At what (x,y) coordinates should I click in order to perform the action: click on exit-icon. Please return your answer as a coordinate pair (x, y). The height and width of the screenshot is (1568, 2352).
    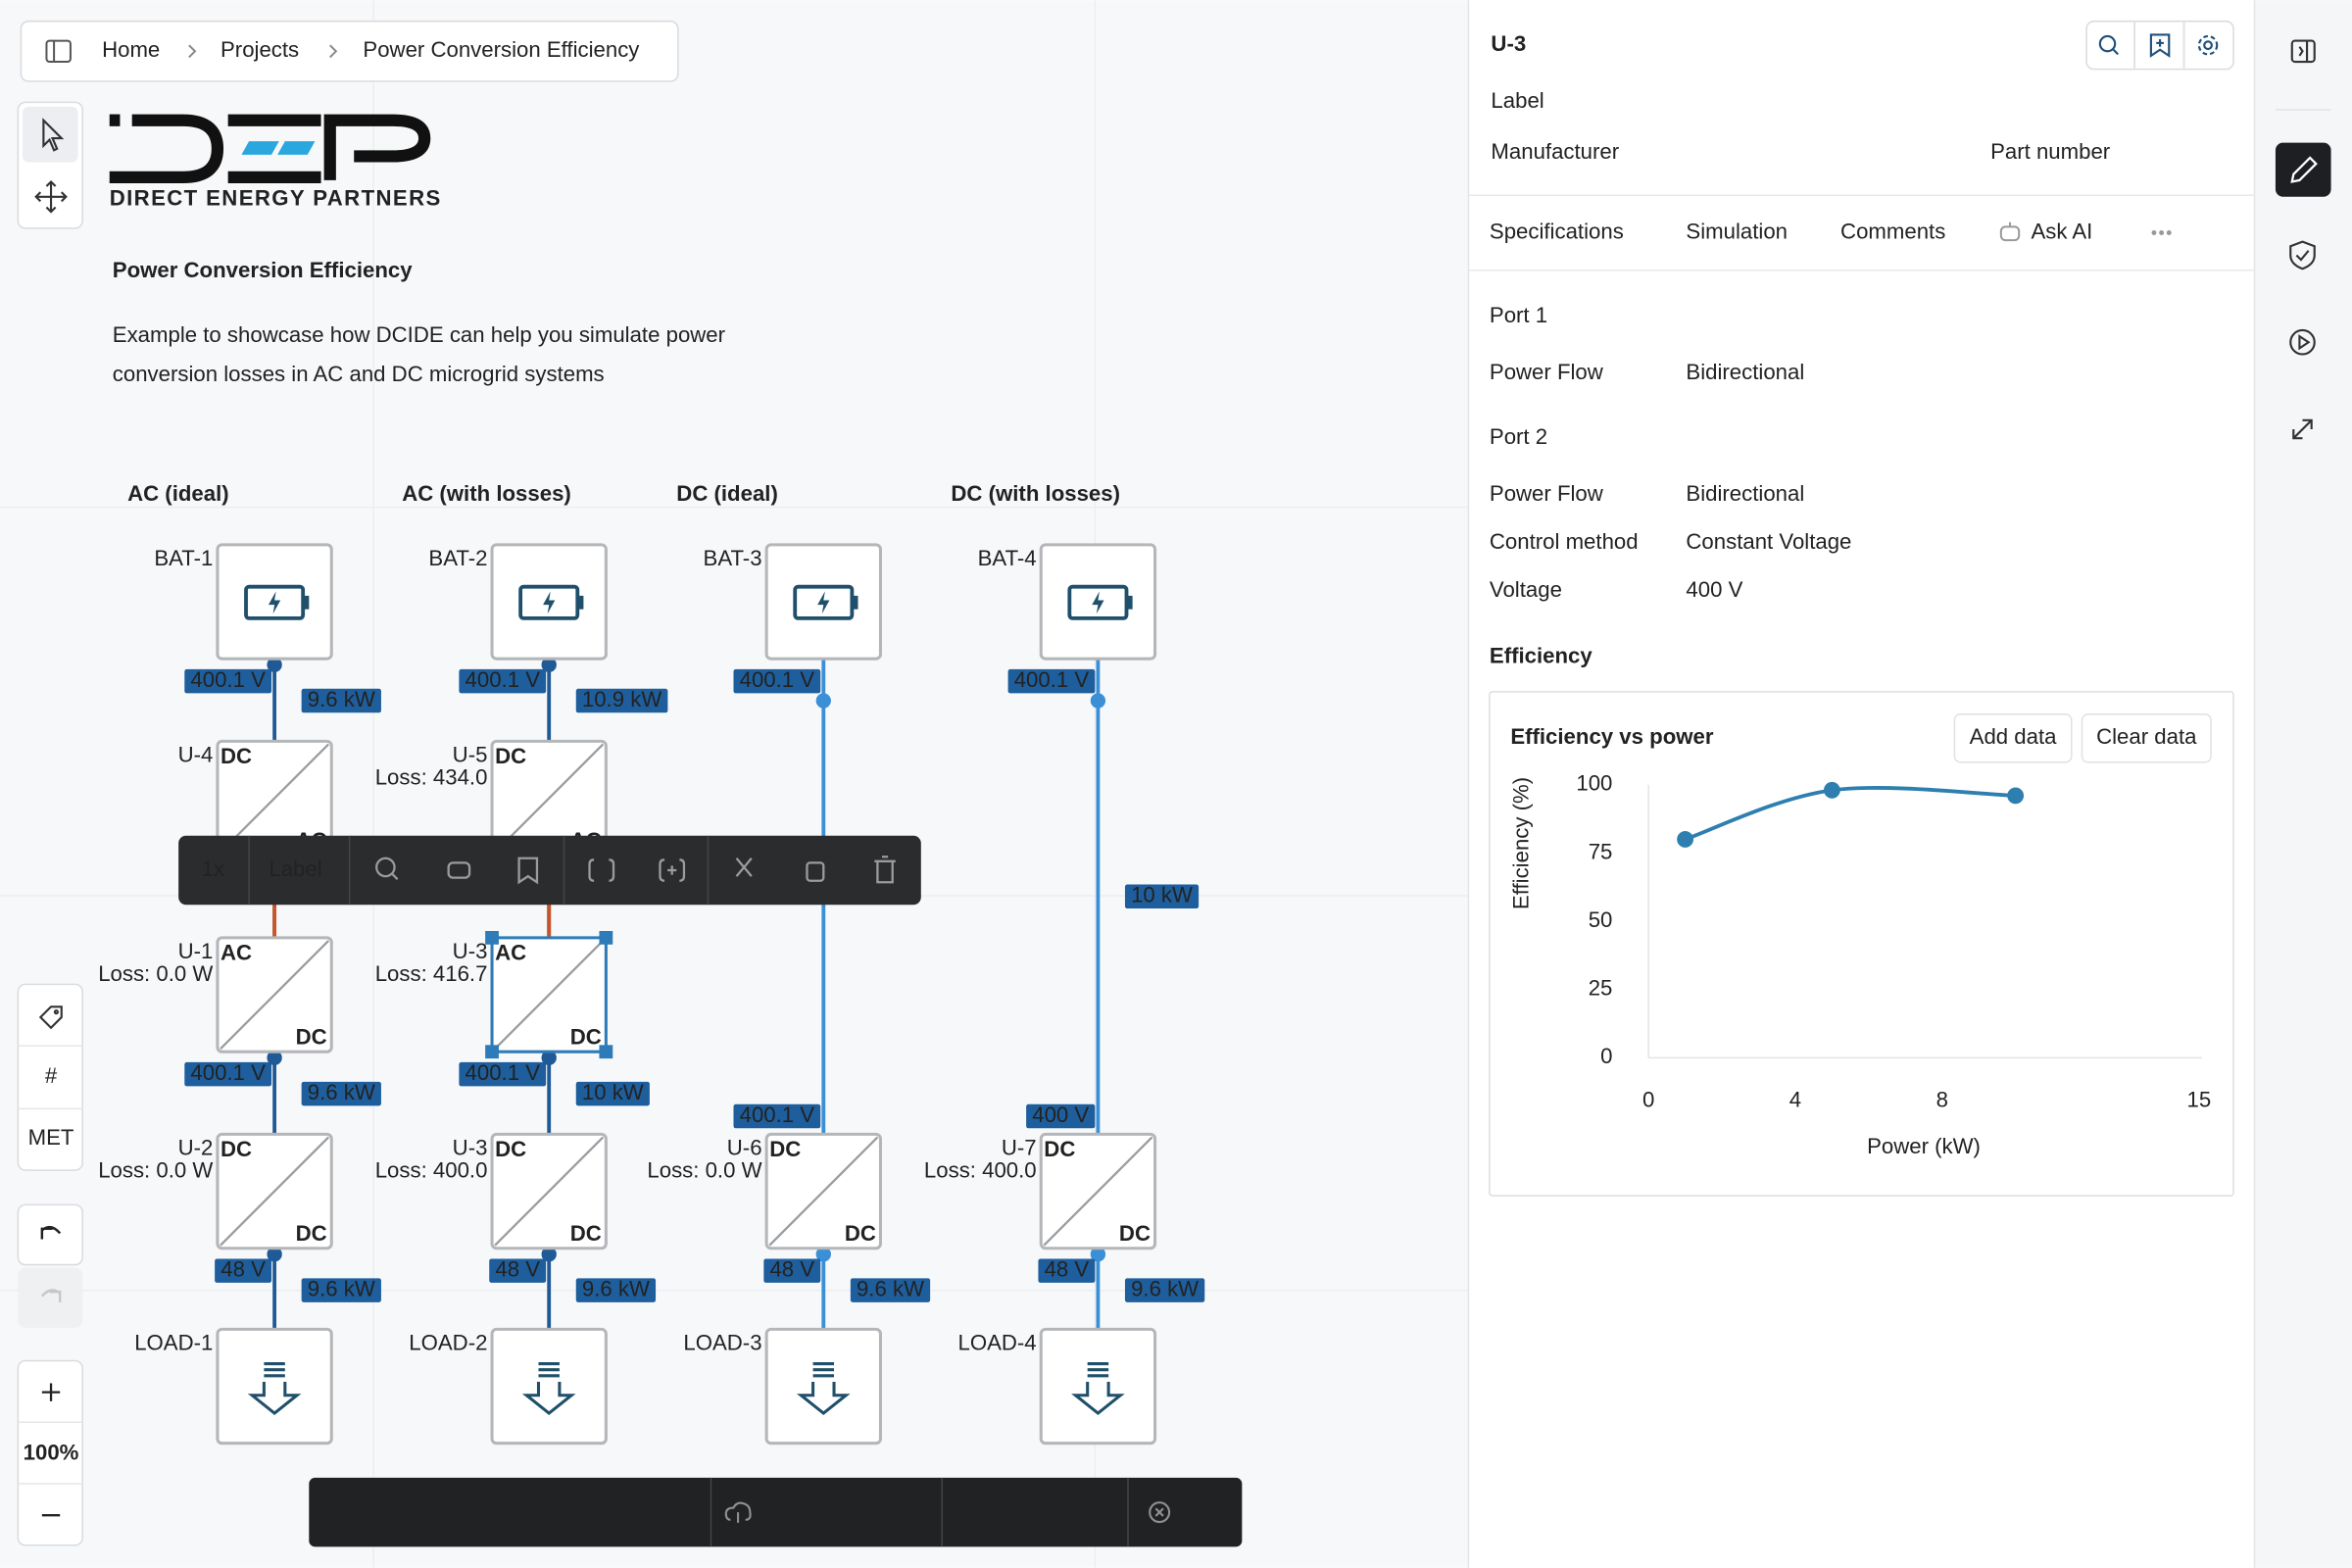
    Looking at the image, I should click on (1160, 1512).